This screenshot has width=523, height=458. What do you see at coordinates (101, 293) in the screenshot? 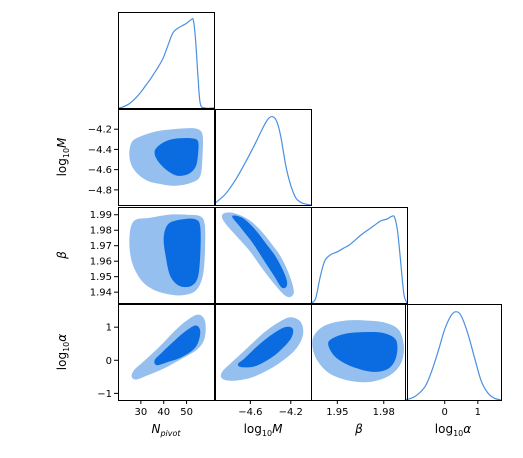
I see `ytick-label-beta-0: 1.94` at bounding box center [101, 293].